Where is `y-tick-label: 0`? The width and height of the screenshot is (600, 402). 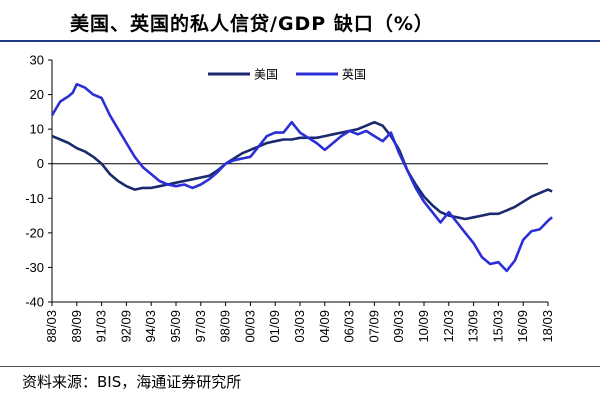
y-tick-label: 0 is located at coordinates (40, 163).